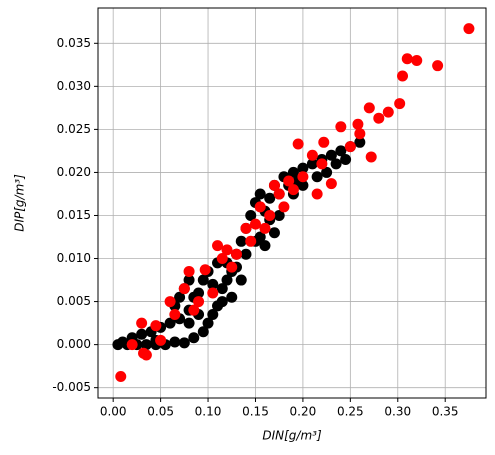 This screenshot has height=455, width=495. Describe the element at coordinates (74, 172) in the screenshot. I see `y-tick-label: 0.020` at that location.